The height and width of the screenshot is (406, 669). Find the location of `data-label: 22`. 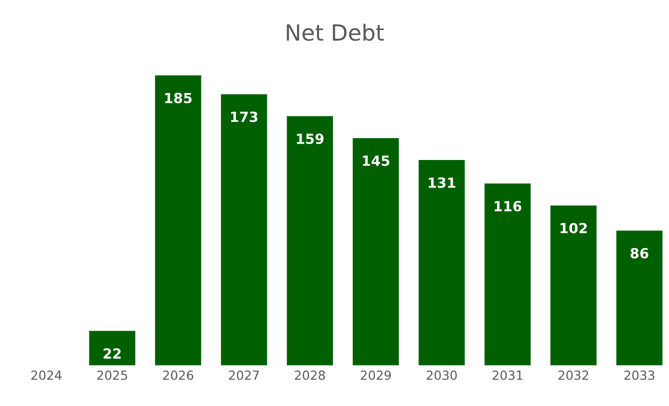

data-label: 22 is located at coordinates (112, 353).